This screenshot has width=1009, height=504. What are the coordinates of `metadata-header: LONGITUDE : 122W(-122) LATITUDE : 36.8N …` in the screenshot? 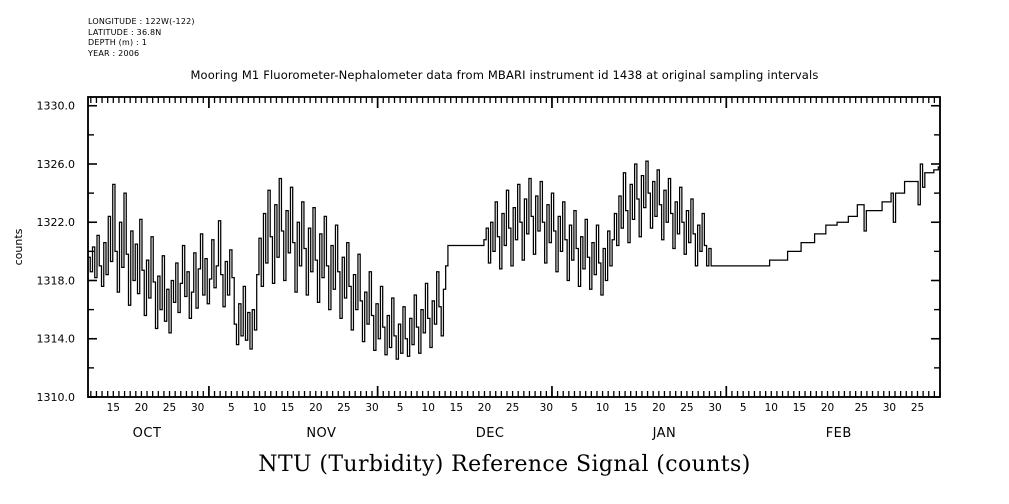 It's located at (141, 38).